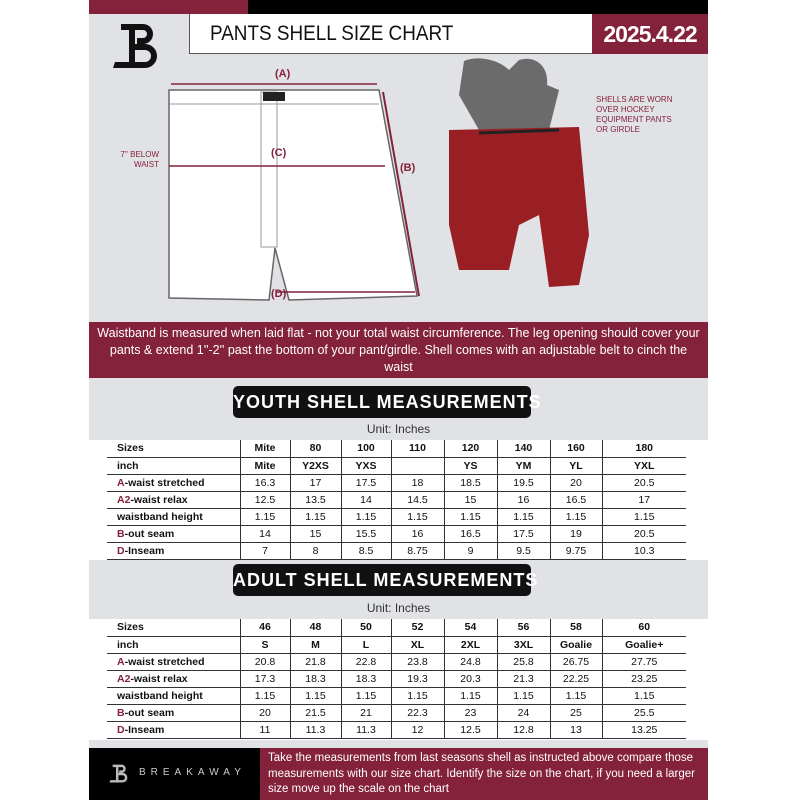 The width and height of the screenshot is (800, 800). What do you see at coordinates (523, 678) in the screenshot?
I see `table-cell: 21.3` at bounding box center [523, 678].